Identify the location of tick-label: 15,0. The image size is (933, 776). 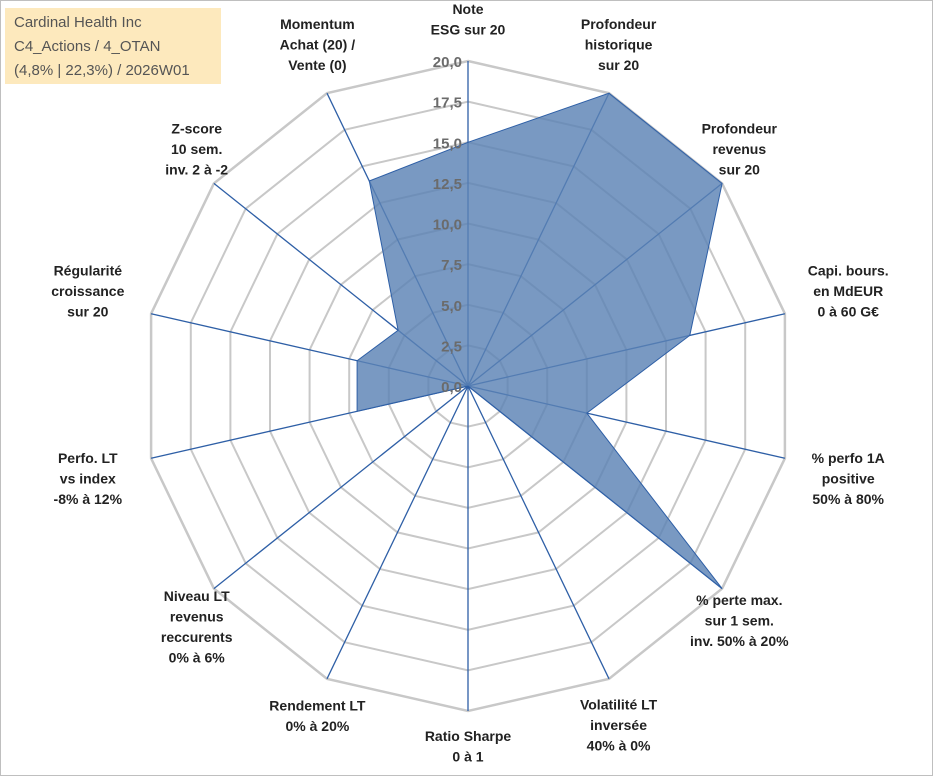
(447, 143).